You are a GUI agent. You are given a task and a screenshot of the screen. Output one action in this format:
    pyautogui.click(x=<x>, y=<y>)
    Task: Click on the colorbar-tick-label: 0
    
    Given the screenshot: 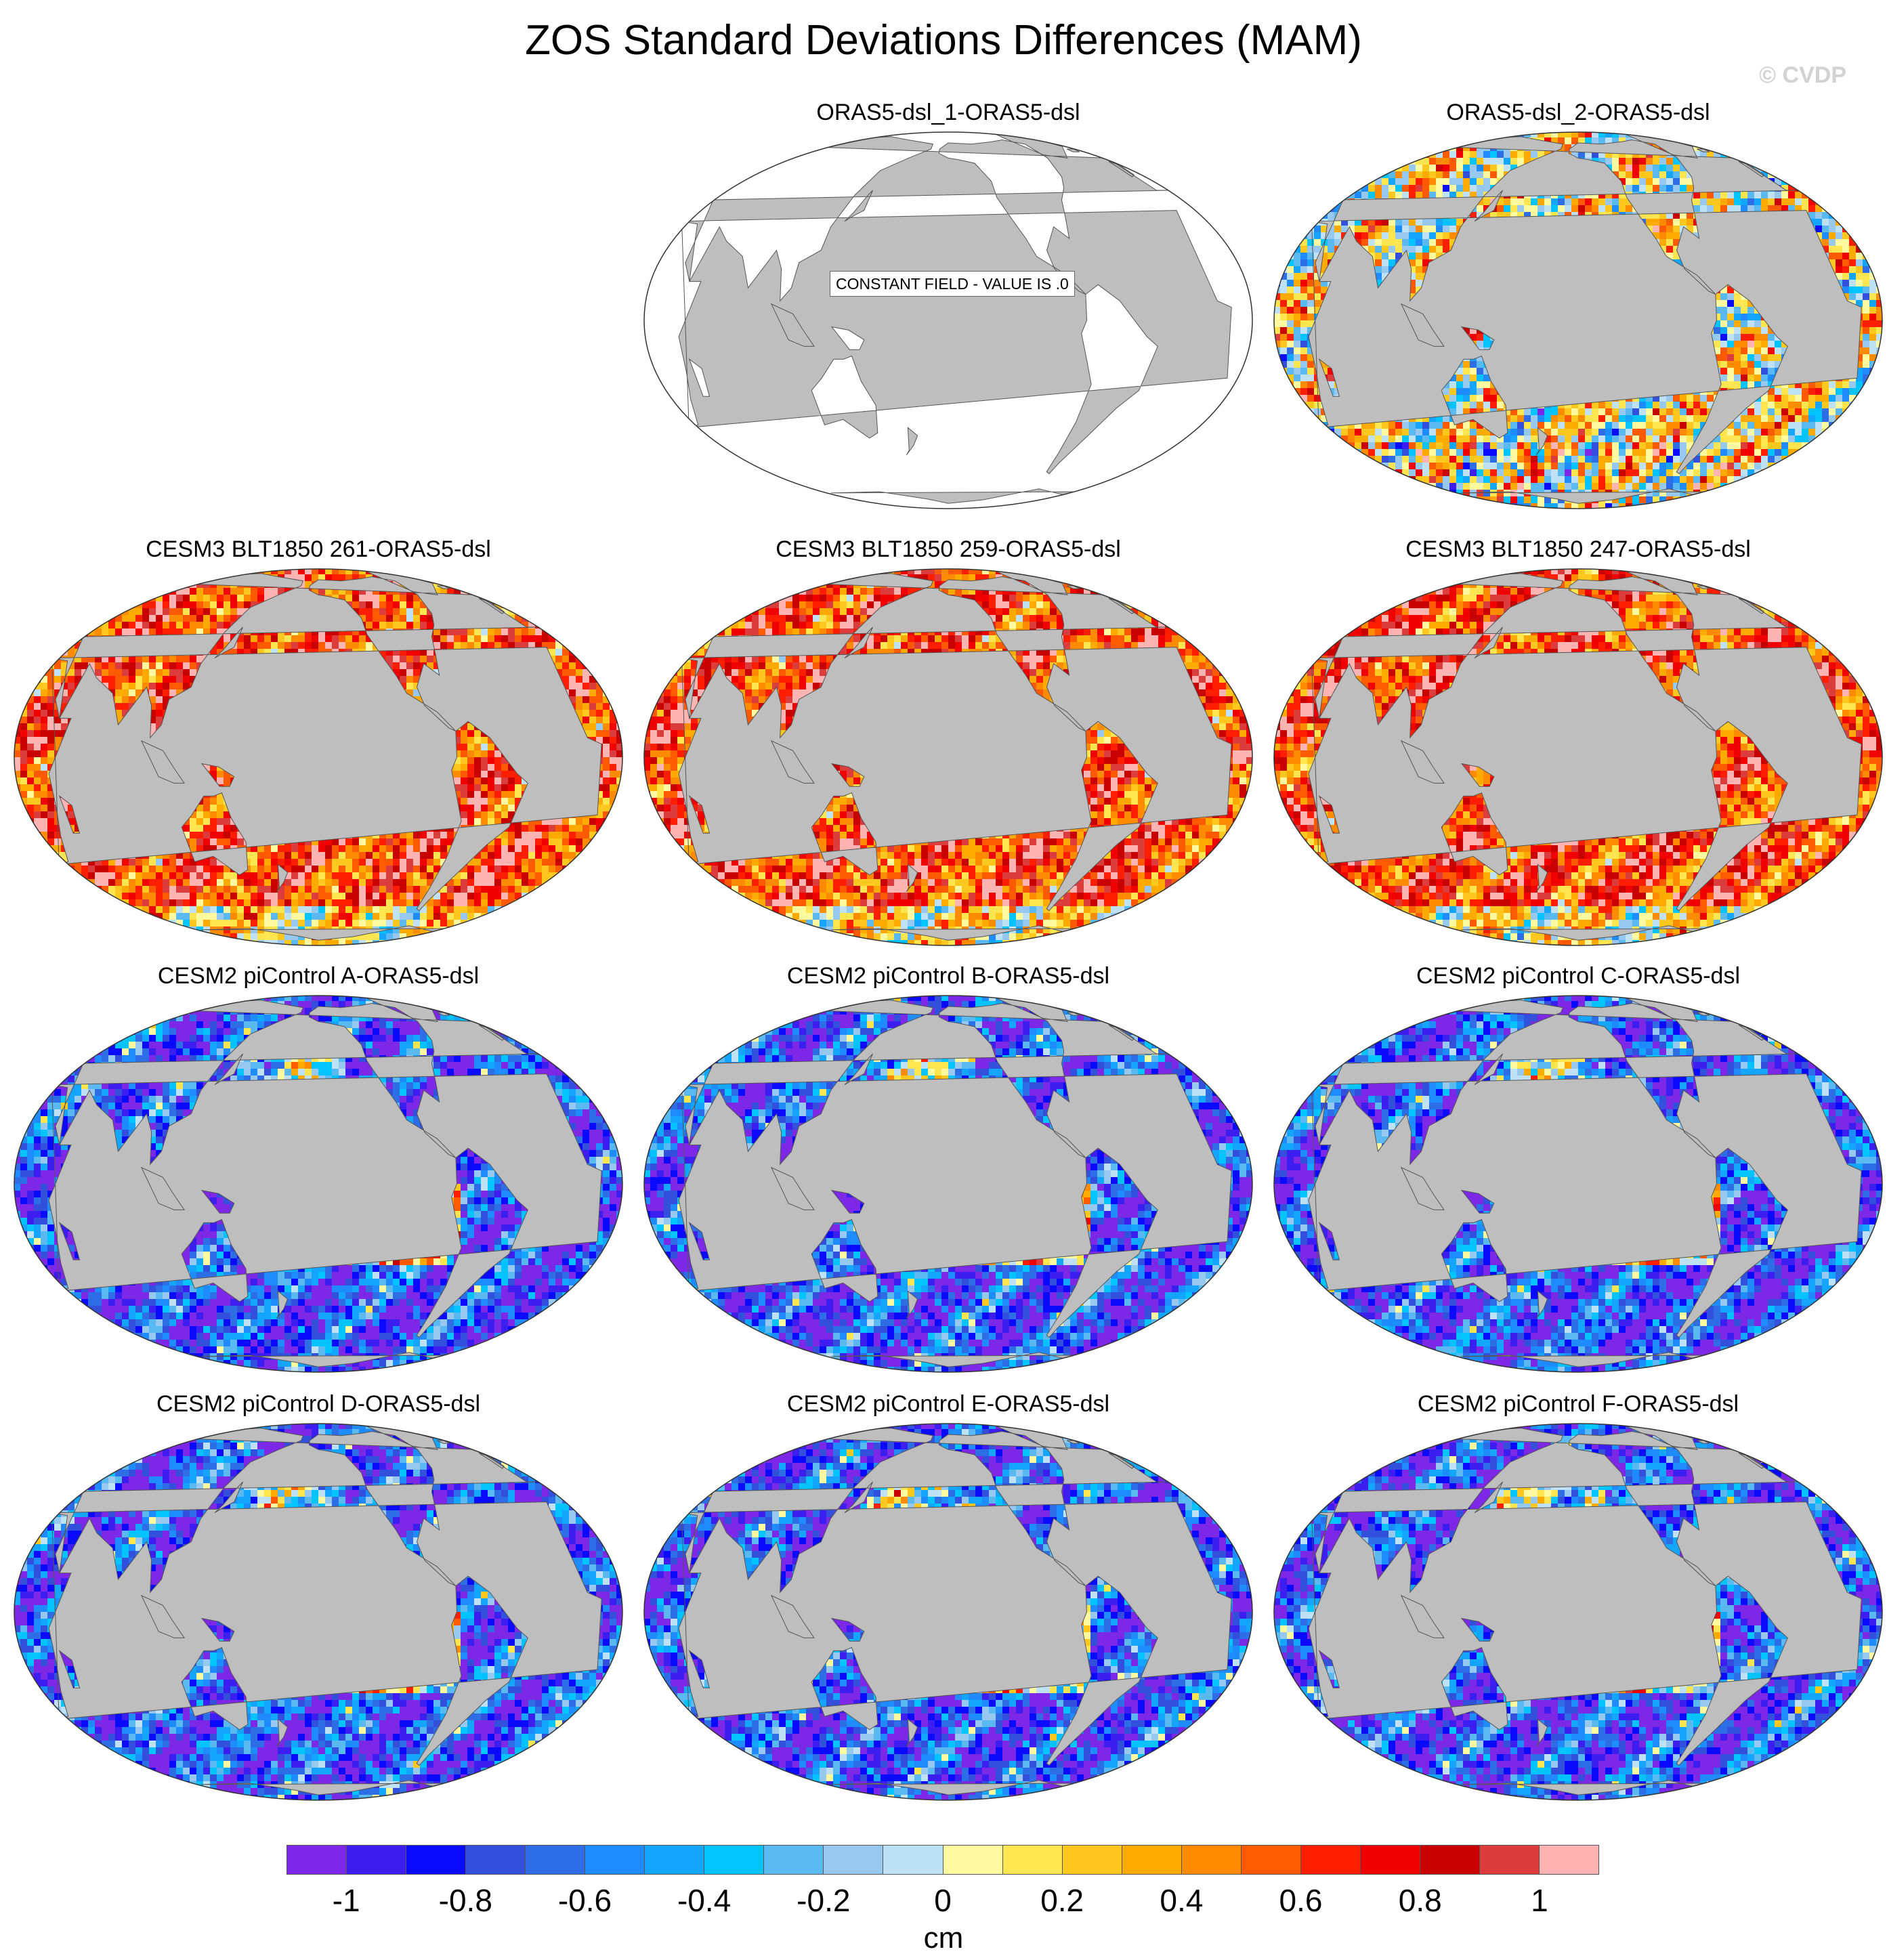 What is the action you would take?
    pyautogui.click(x=943, y=1900)
    